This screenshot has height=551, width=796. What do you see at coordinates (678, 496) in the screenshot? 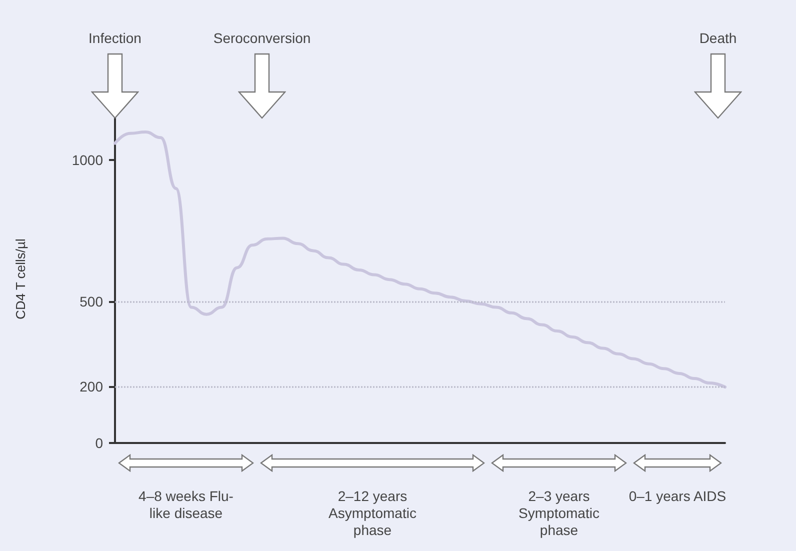
I see `text: 0–1 years AIDS` at bounding box center [678, 496].